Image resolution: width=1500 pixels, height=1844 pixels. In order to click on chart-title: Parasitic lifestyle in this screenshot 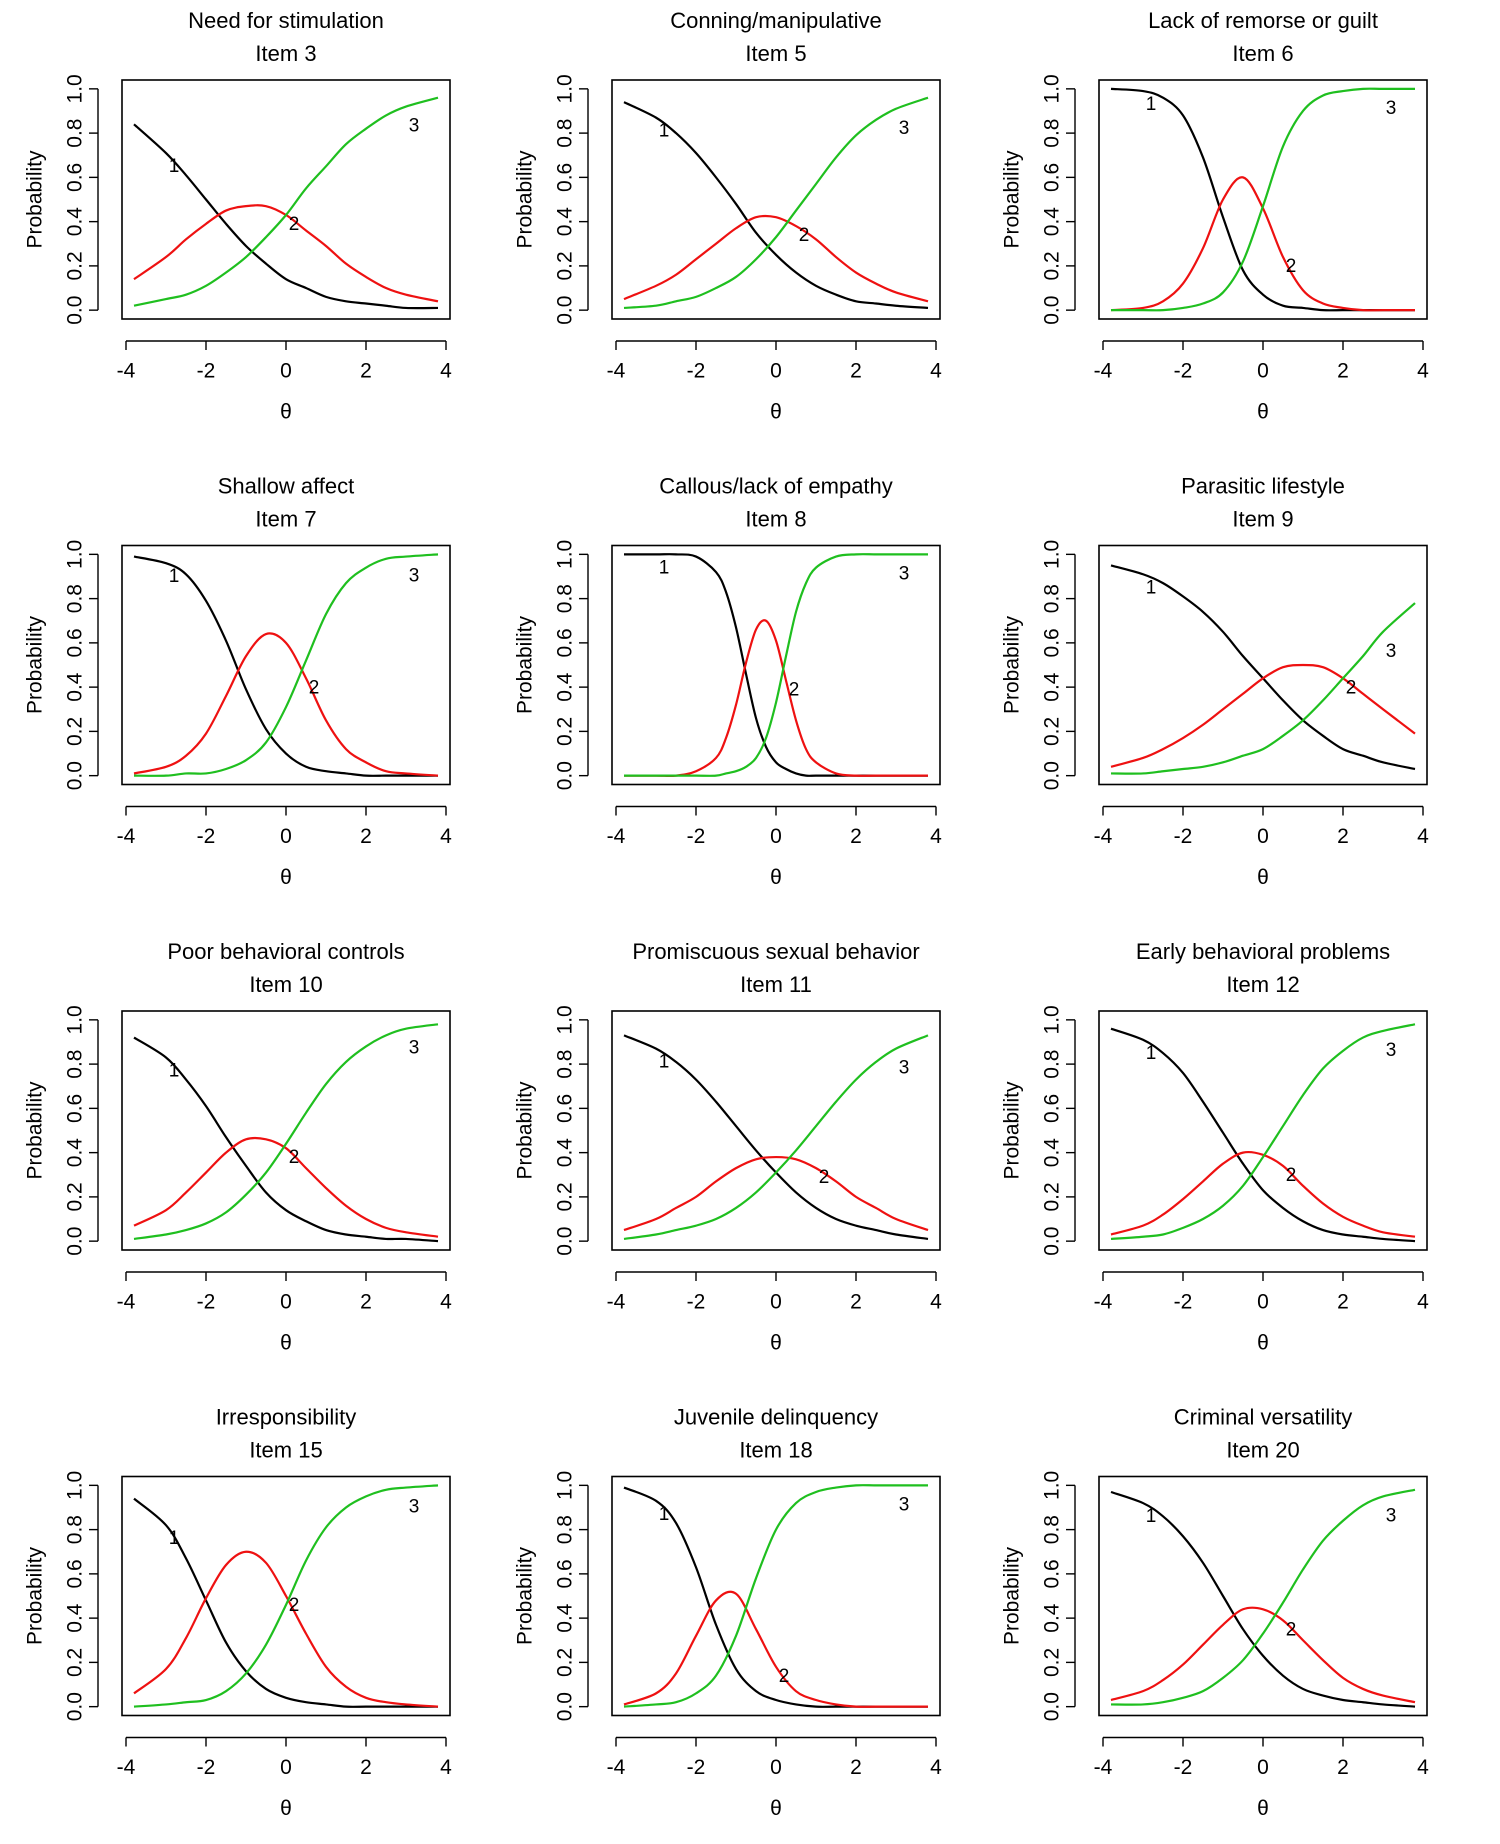, I will do `click(1263, 485)`.